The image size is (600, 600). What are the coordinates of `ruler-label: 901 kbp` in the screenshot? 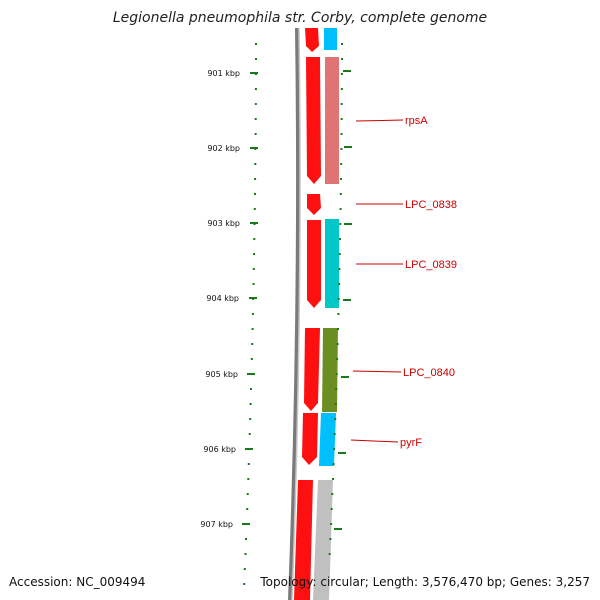 It's located at (223, 73).